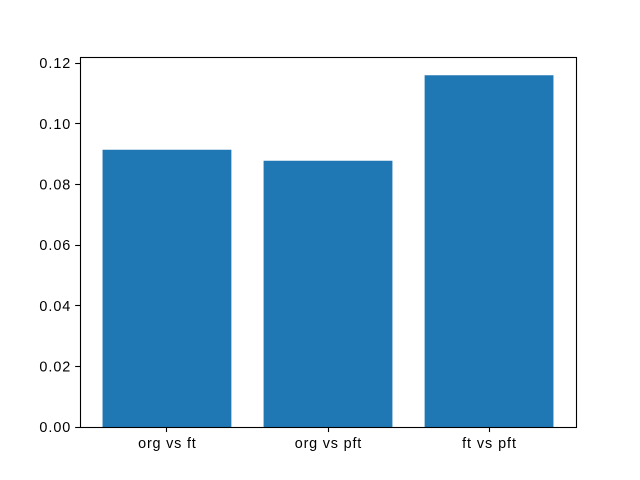  What do you see at coordinates (54, 246) in the screenshot?
I see `svg-text: 0.06` at bounding box center [54, 246].